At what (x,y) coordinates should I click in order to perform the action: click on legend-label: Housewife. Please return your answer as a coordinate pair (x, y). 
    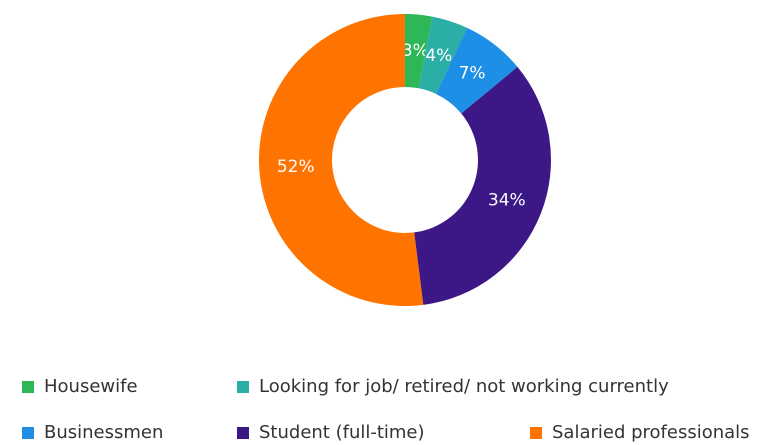
    Looking at the image, I should click on (91, 386).